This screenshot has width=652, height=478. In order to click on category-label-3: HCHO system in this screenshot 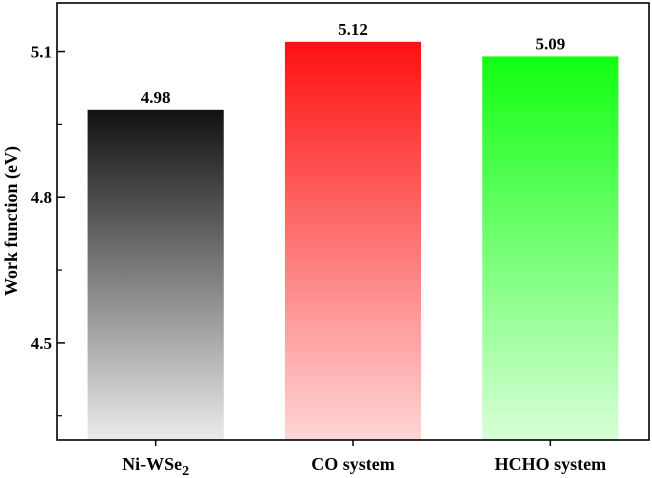, I will do `click(551, 464)`.